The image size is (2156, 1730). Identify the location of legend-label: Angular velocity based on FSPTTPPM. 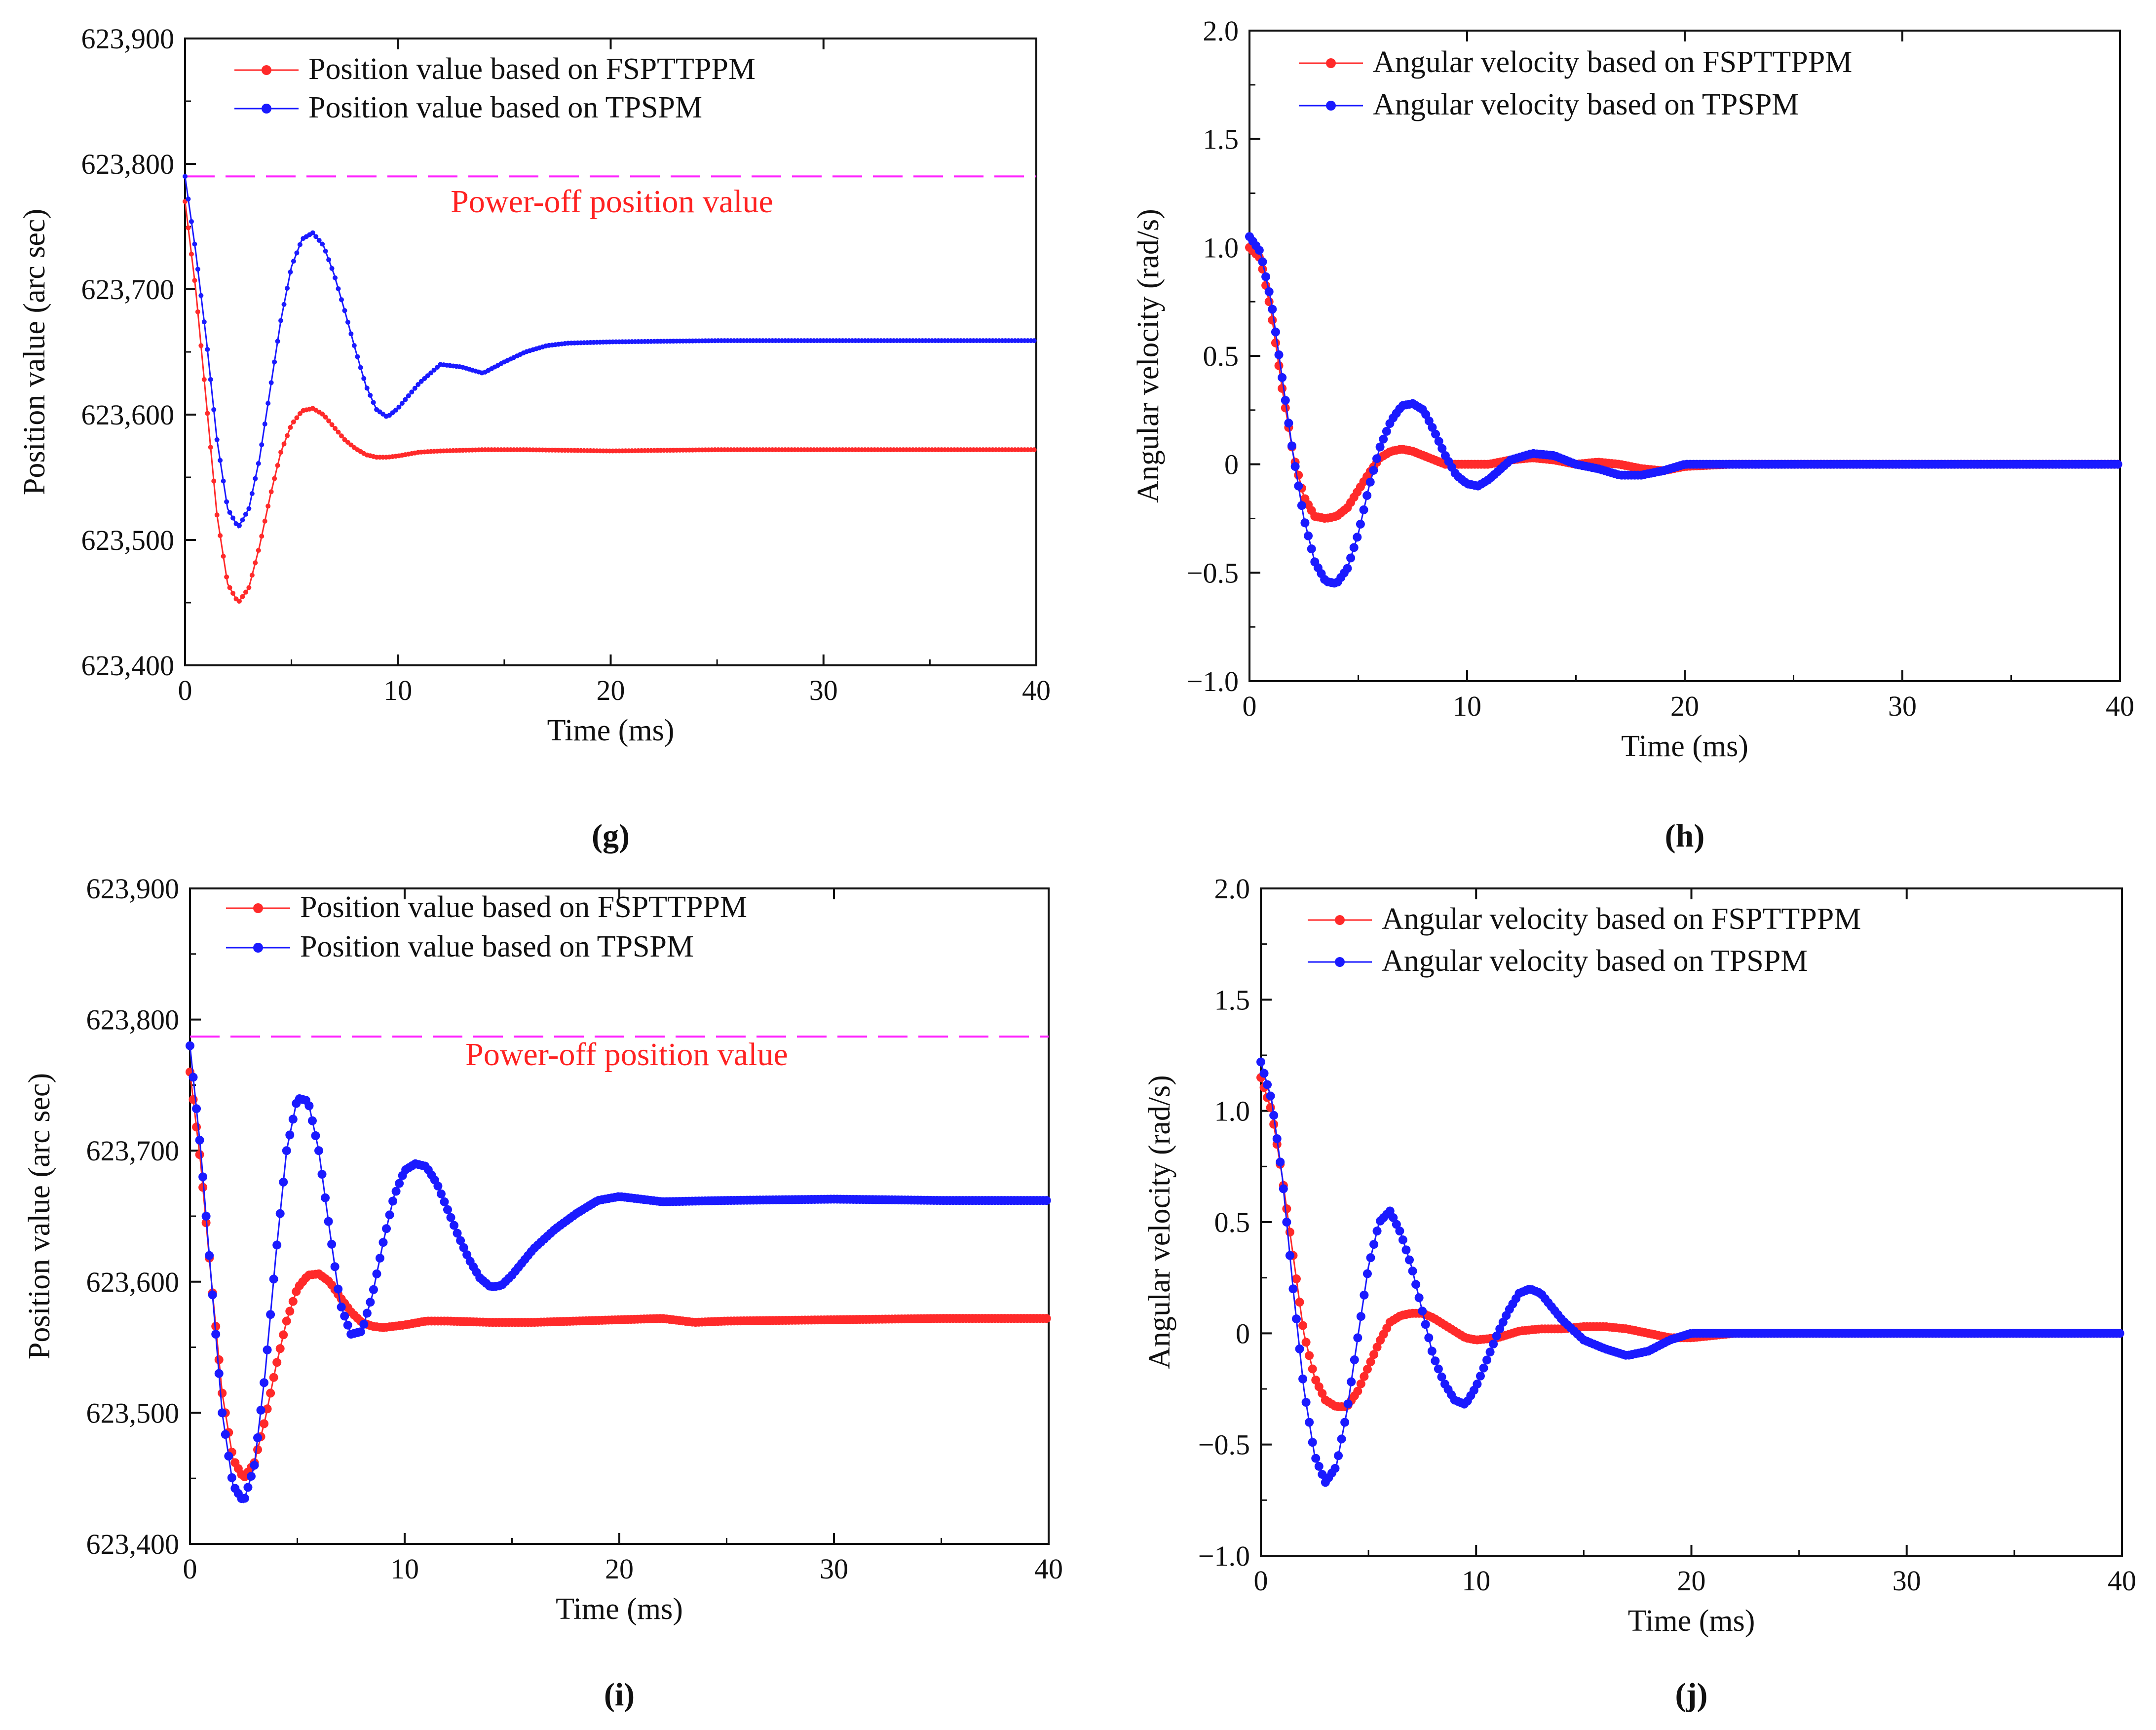
(1613, 62).